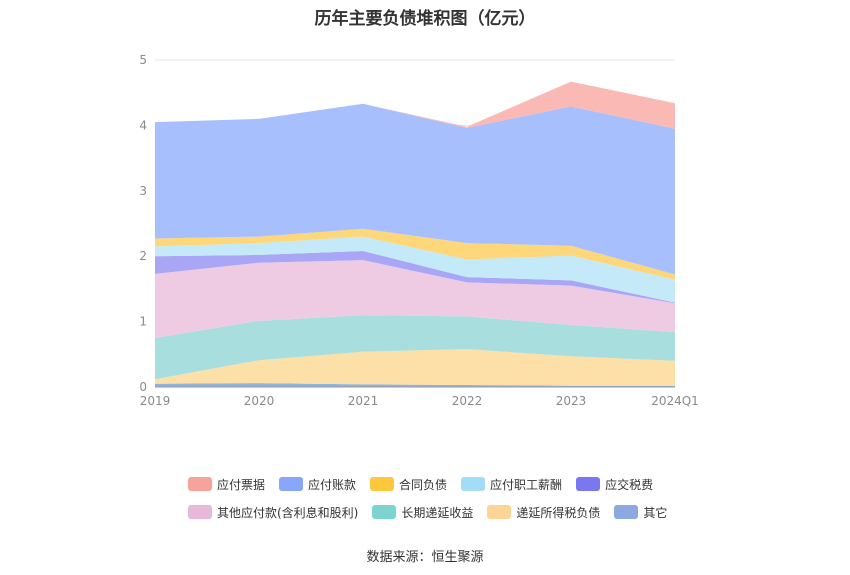  I want to click on legend-item: 合同负债, so click(408, 484).